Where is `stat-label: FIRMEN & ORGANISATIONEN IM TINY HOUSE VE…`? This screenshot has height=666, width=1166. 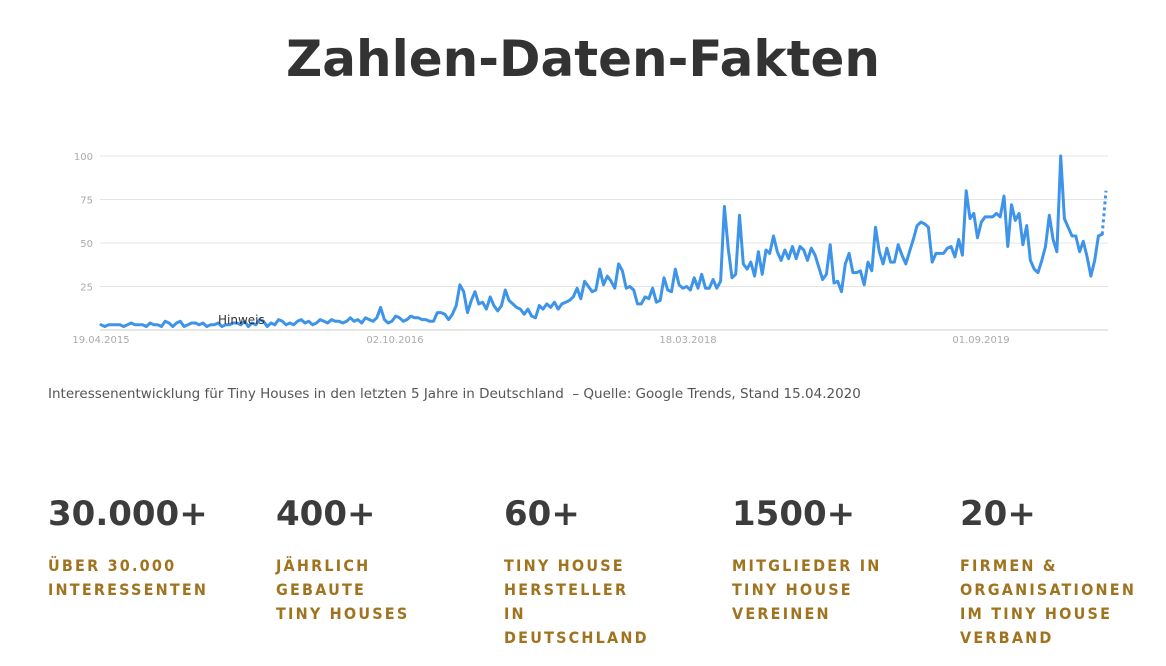
stat-label: FIRMEN & ORGANISATIONEN IM TINY HOUSE VE… is located at coordinates (1048, 601).